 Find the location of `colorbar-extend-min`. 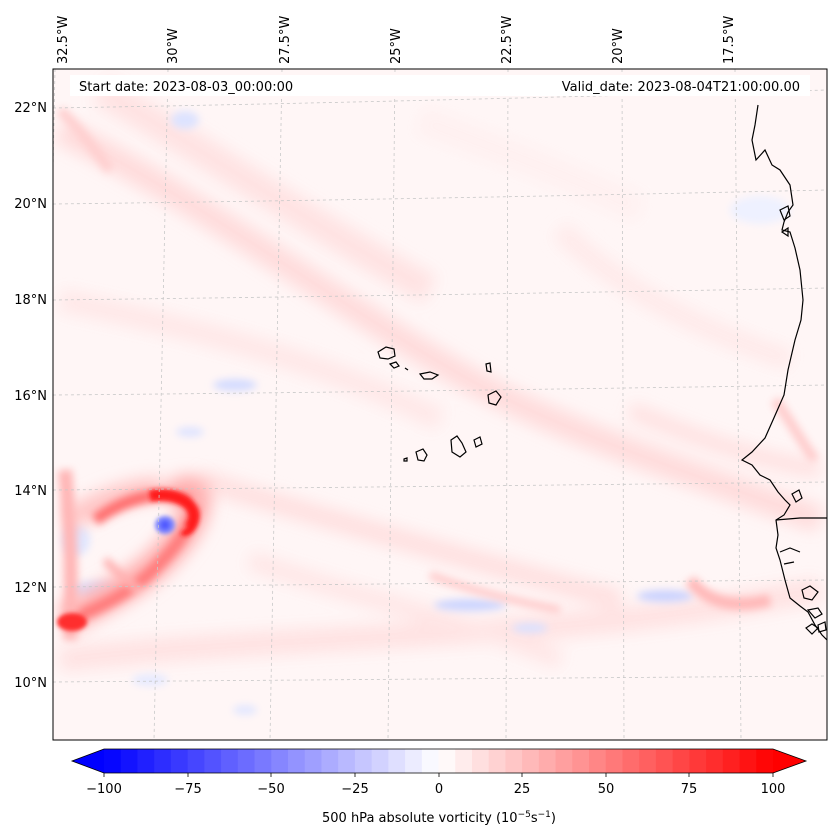

colorbar-extend-min is located at coordinates (88, 761).